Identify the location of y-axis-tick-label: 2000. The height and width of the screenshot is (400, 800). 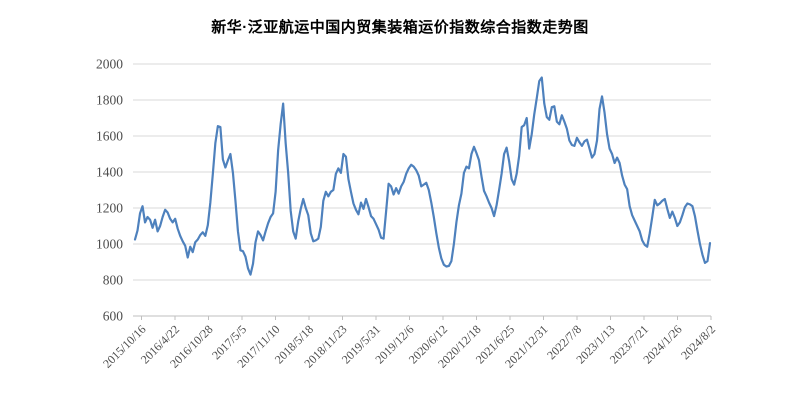
(109, 64).